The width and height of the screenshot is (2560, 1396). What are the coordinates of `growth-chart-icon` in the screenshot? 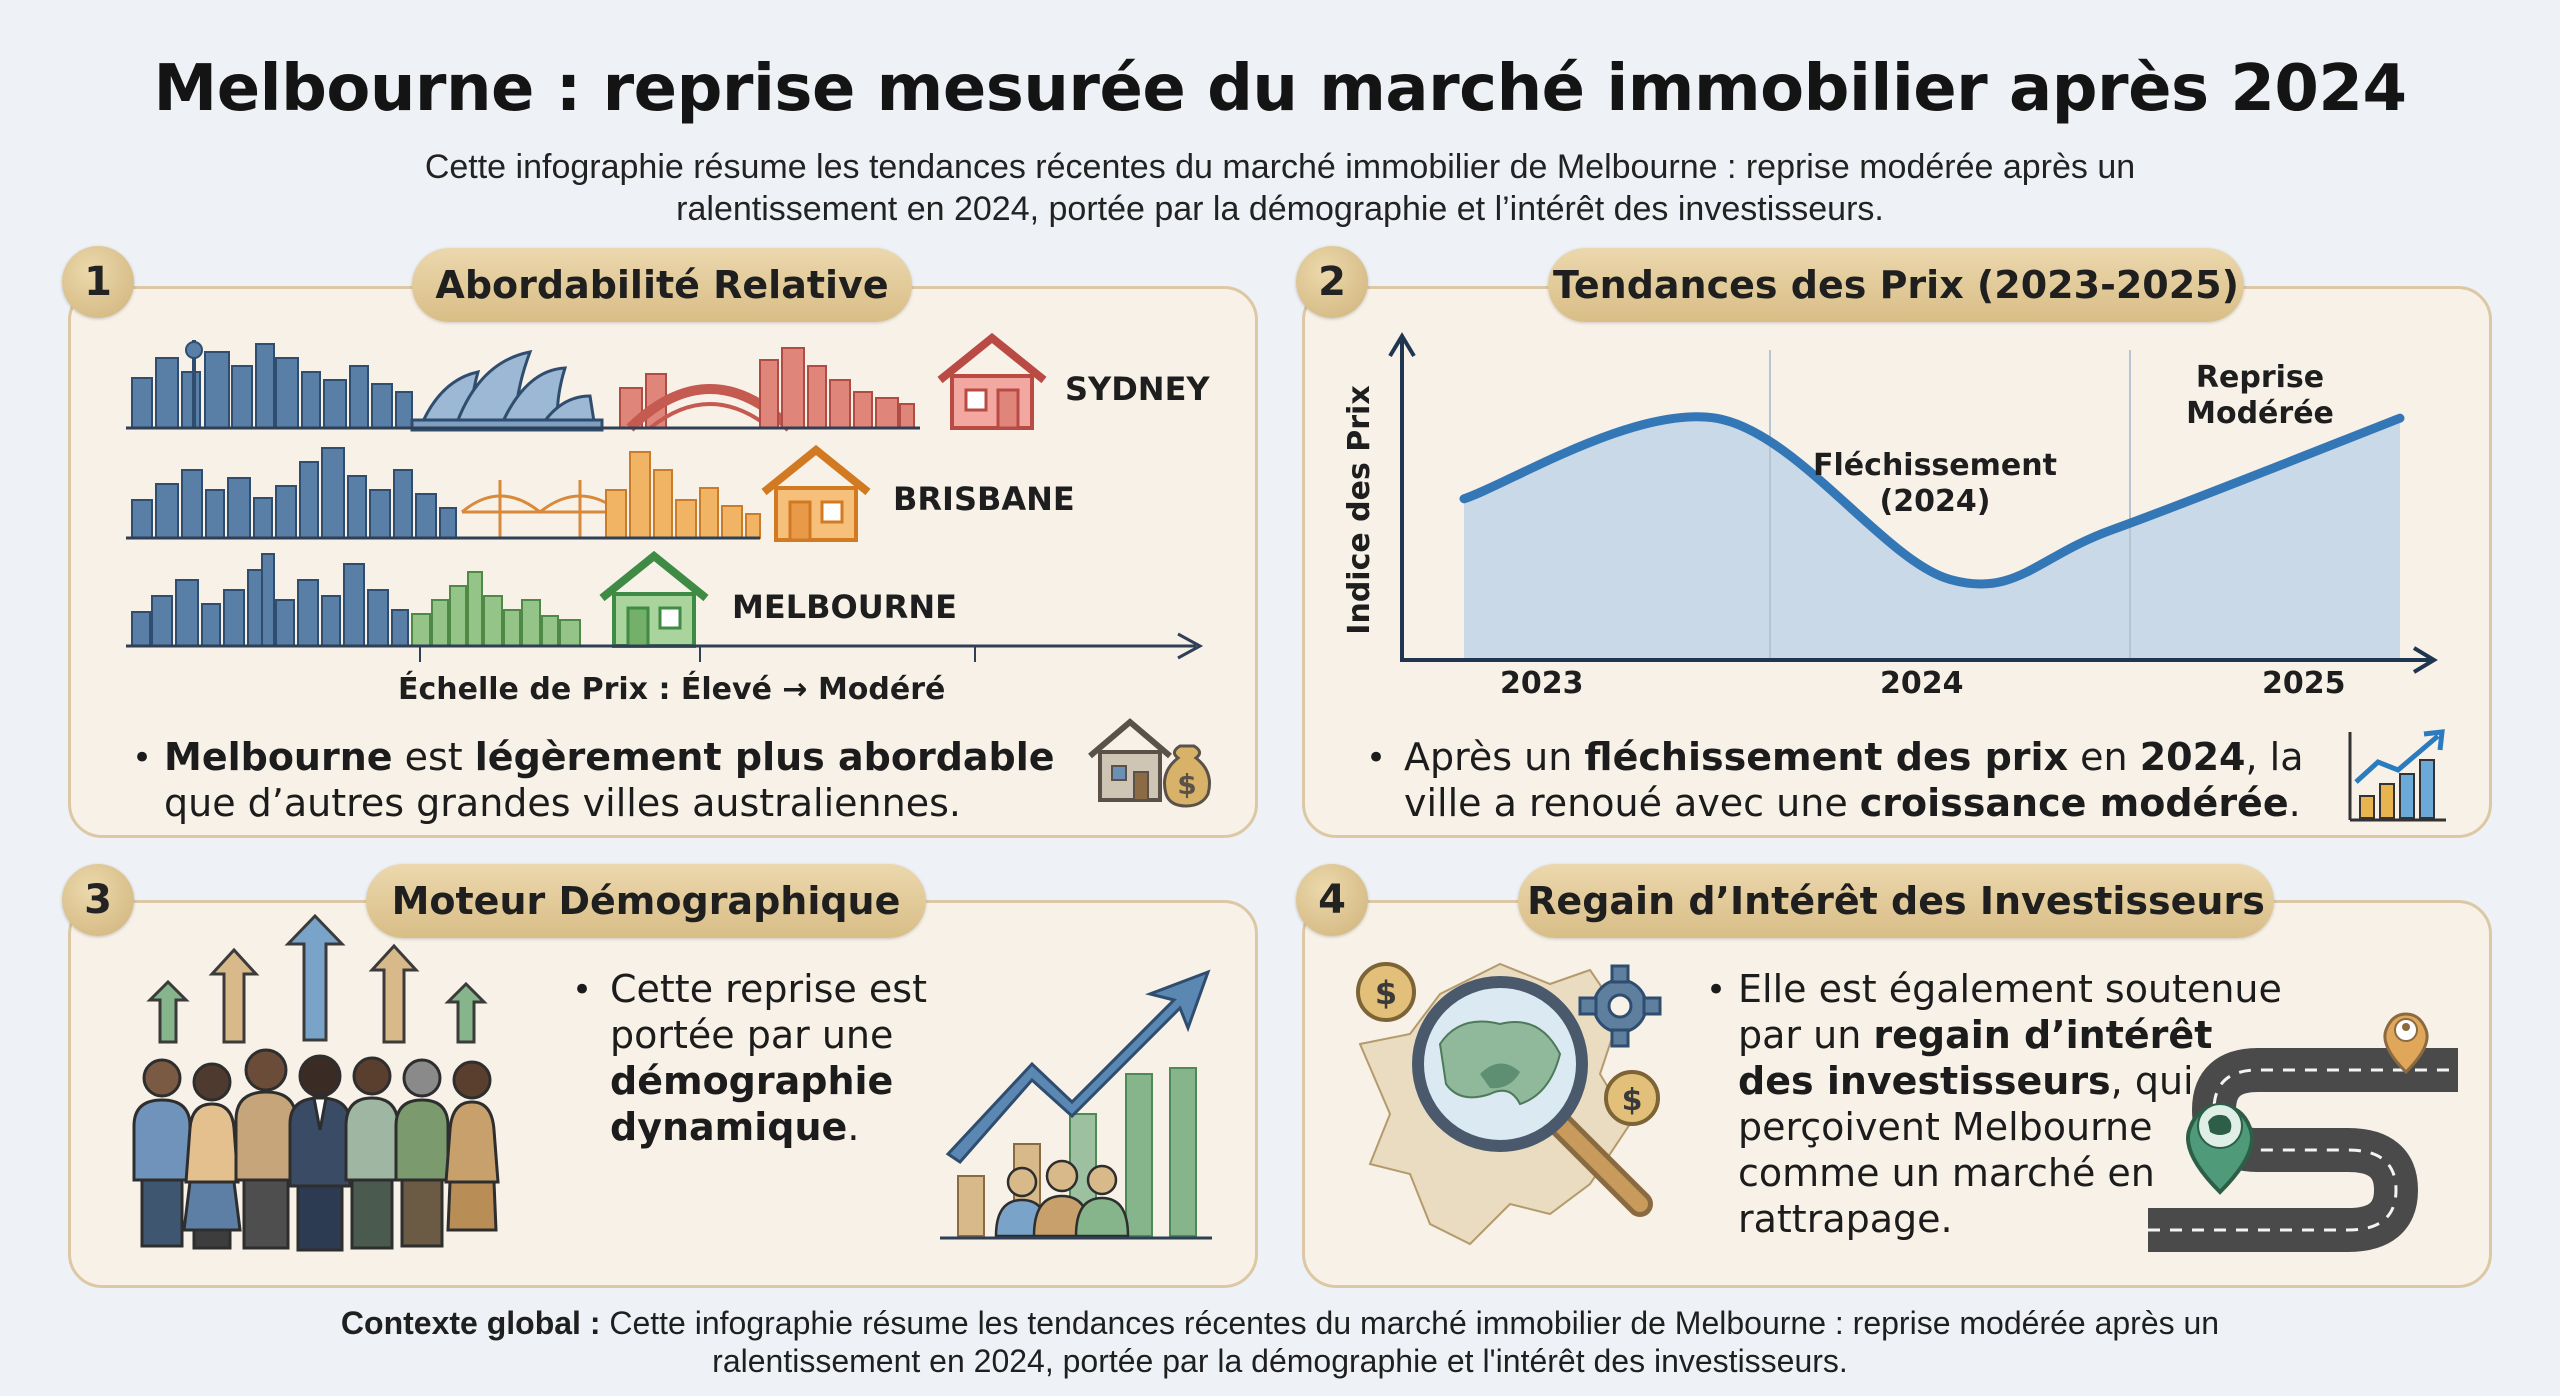 It's located at (2397, 775).